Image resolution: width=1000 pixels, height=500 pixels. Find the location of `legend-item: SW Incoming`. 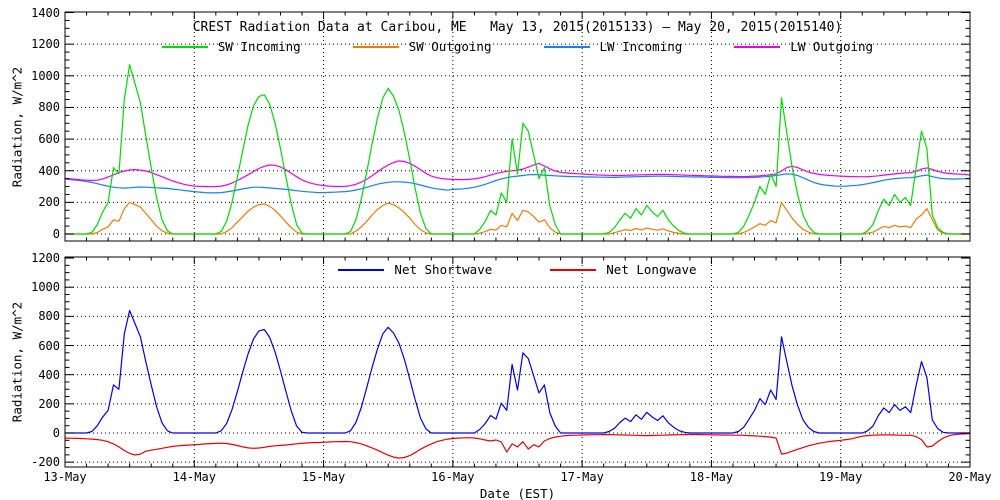

legend-item: SW Incoming is located at coordinates (231, 46).